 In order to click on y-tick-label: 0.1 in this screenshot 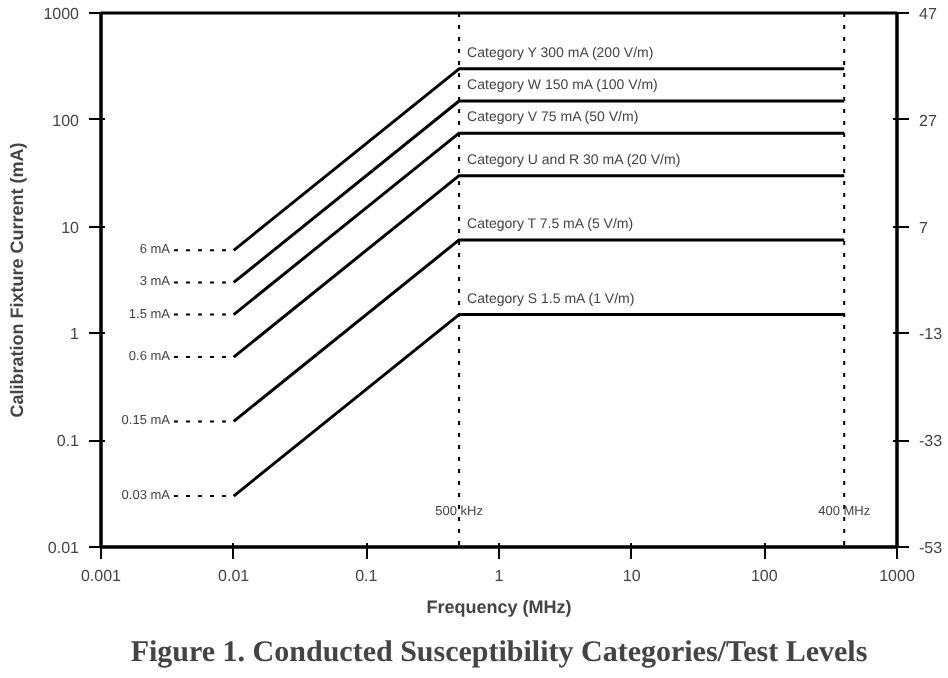, I will do `click(68, 441)`.